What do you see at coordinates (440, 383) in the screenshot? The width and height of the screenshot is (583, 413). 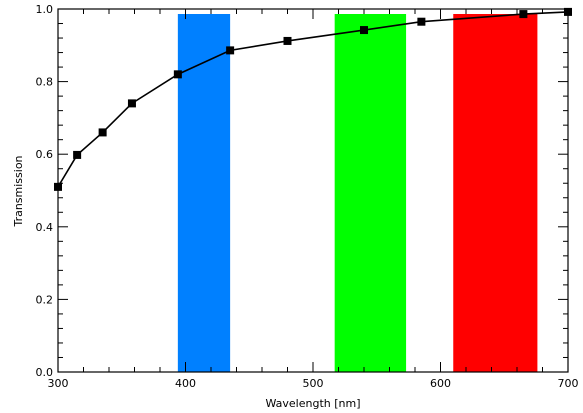 I see `x-tick-label: 600` at bounding box center [440, 383].